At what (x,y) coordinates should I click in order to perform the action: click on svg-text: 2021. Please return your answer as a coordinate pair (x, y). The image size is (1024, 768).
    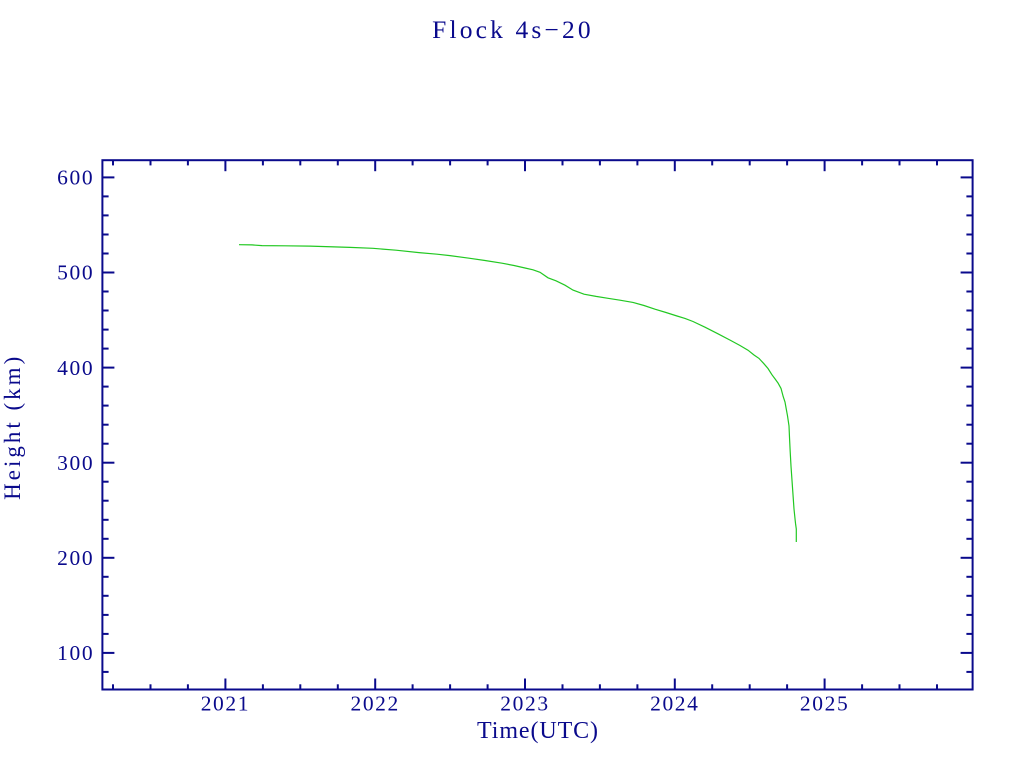
    Looking at the image, I should click on (225, 704).